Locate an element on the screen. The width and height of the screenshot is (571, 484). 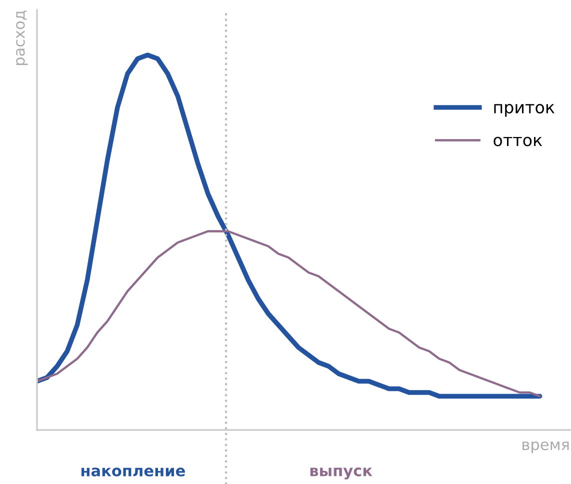
legend-label: приток is located at coordinates (524, 110).